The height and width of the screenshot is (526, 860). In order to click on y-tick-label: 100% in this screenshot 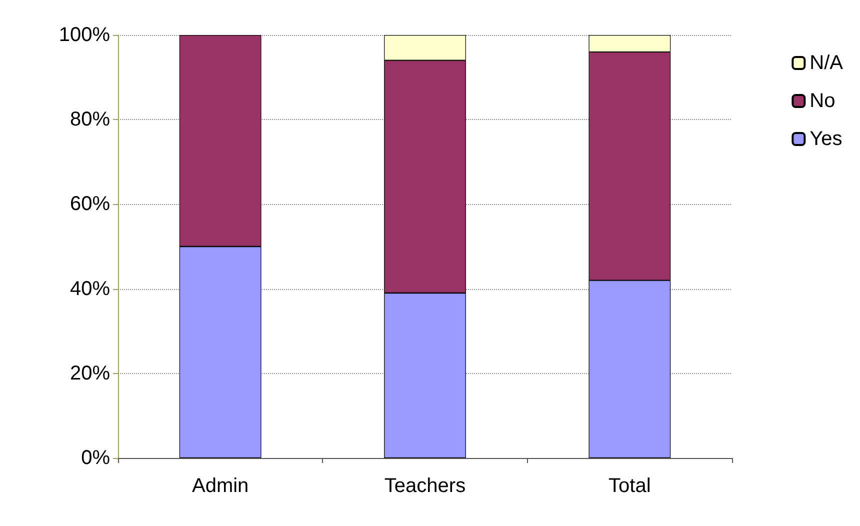, I will do `click(84, 35)`.